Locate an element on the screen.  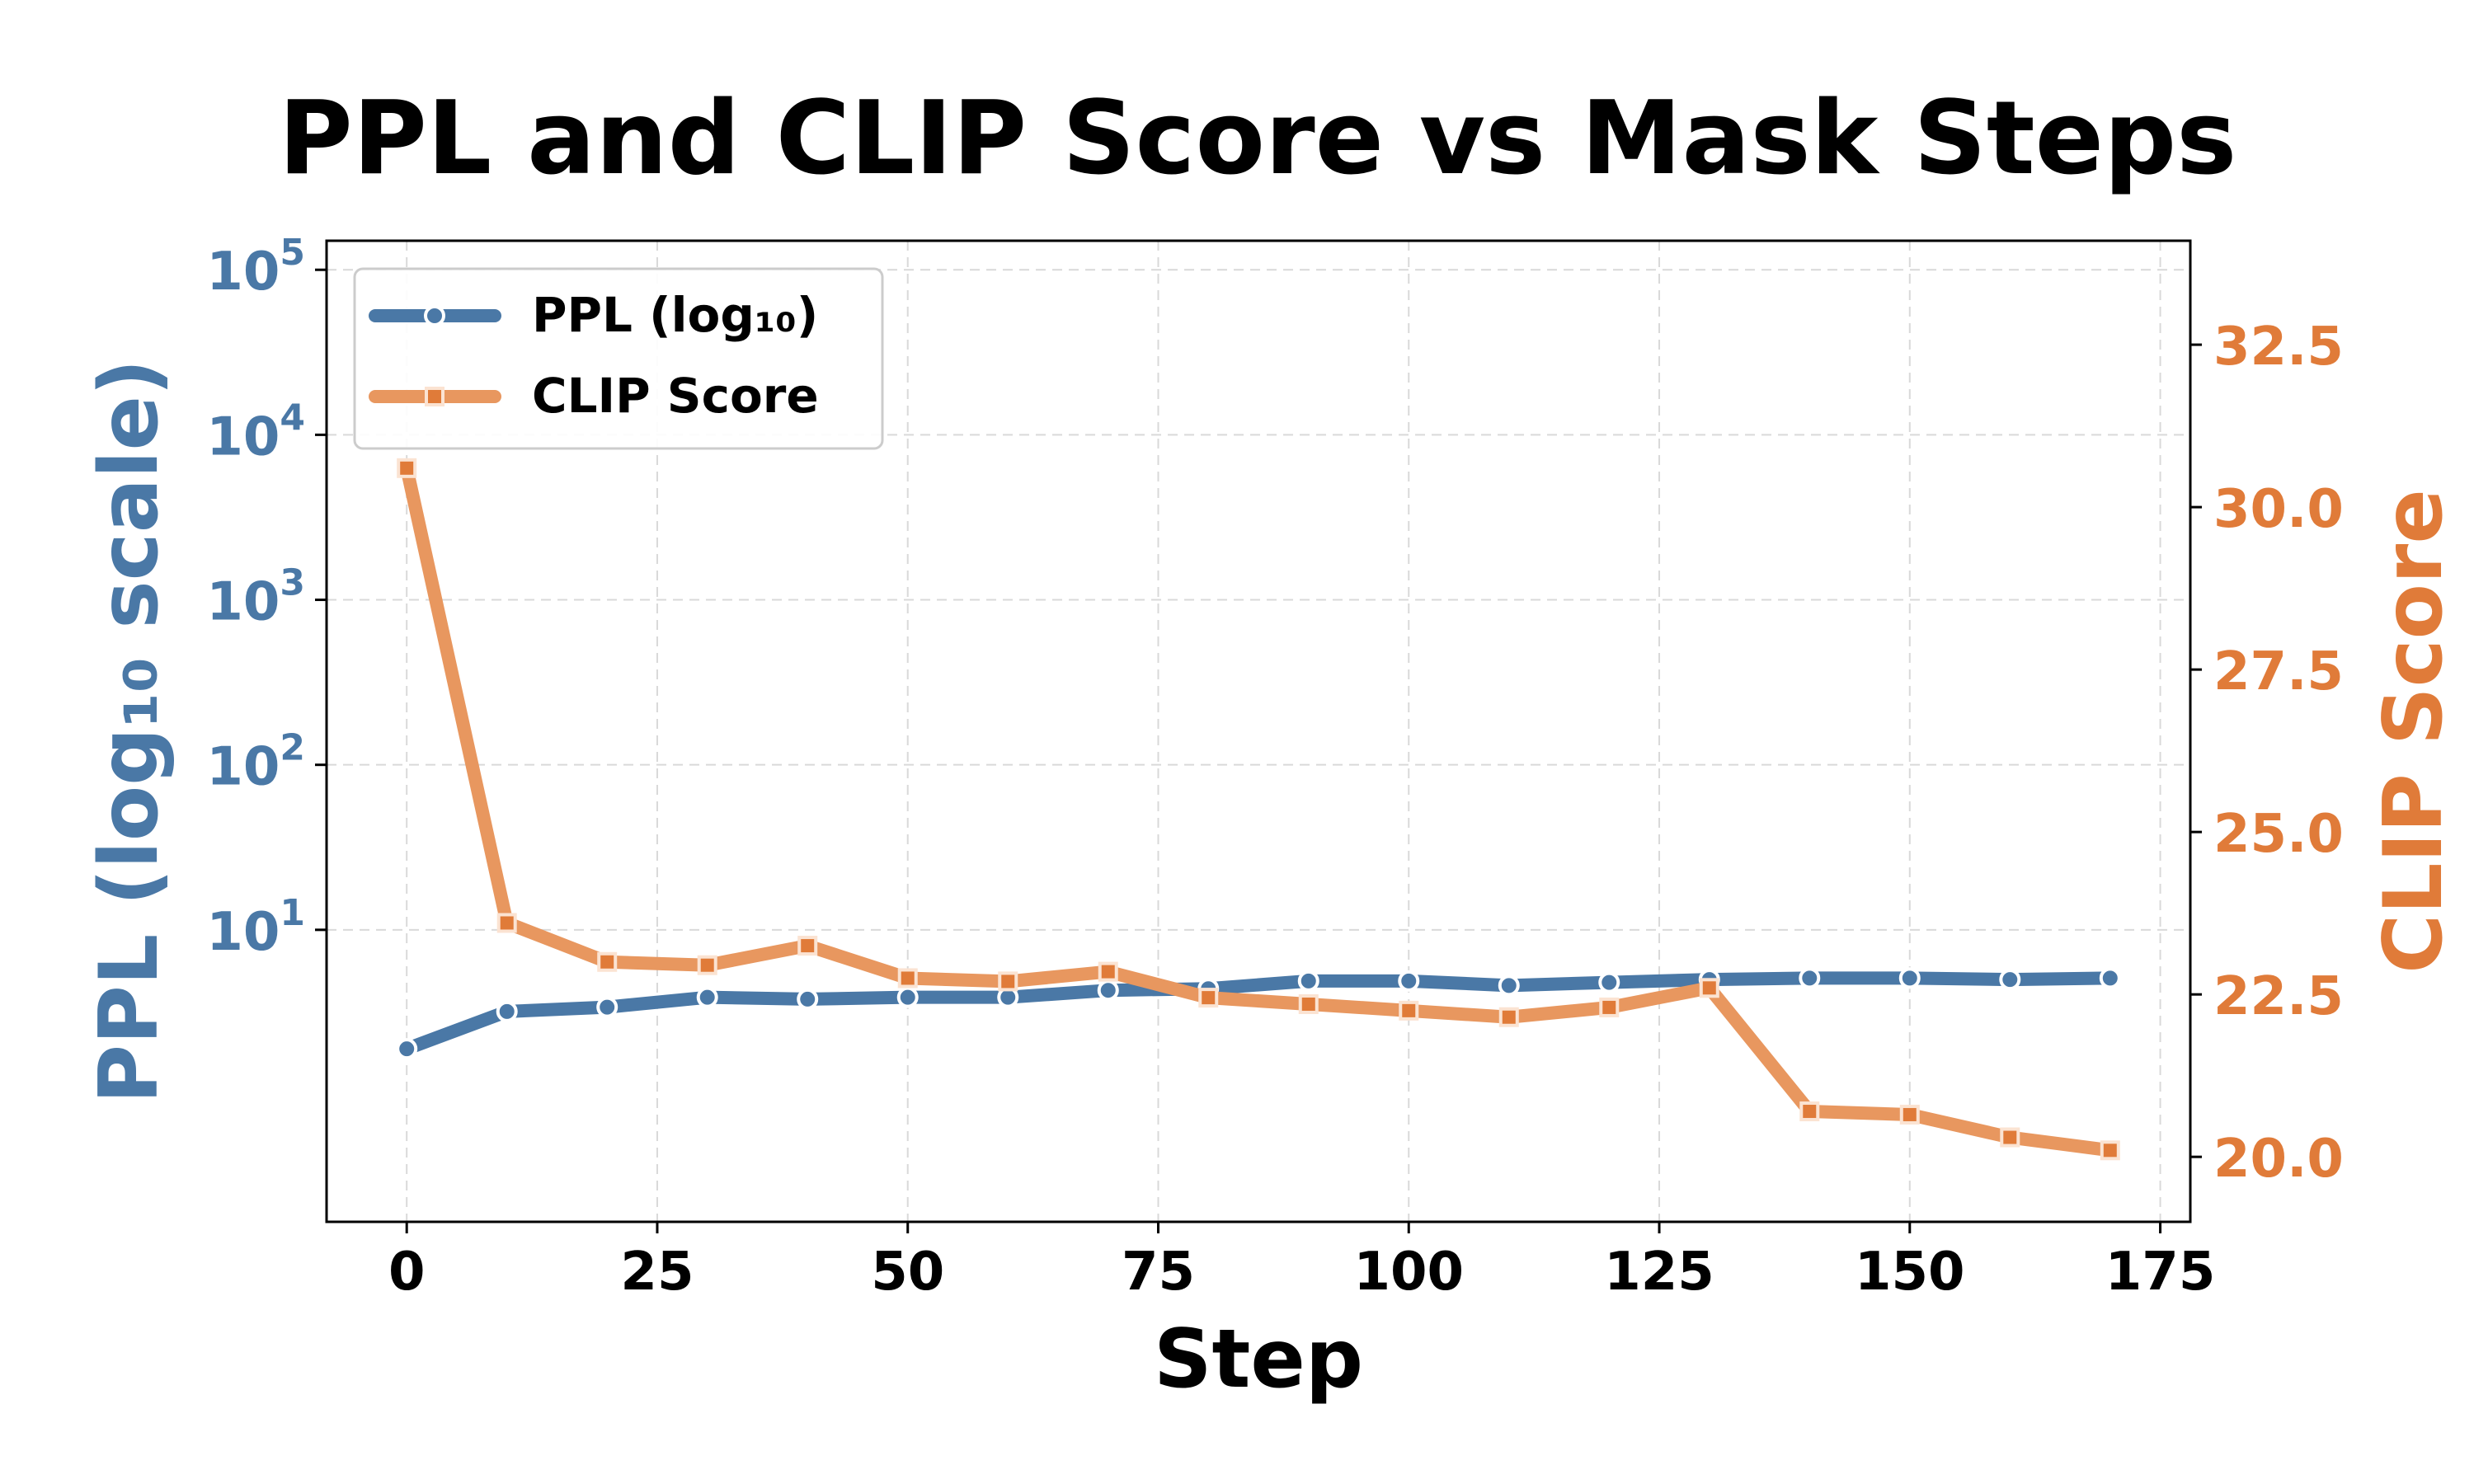
legend-ppl-label: PPL (log₁₀) is located at coordinates (675, 315).